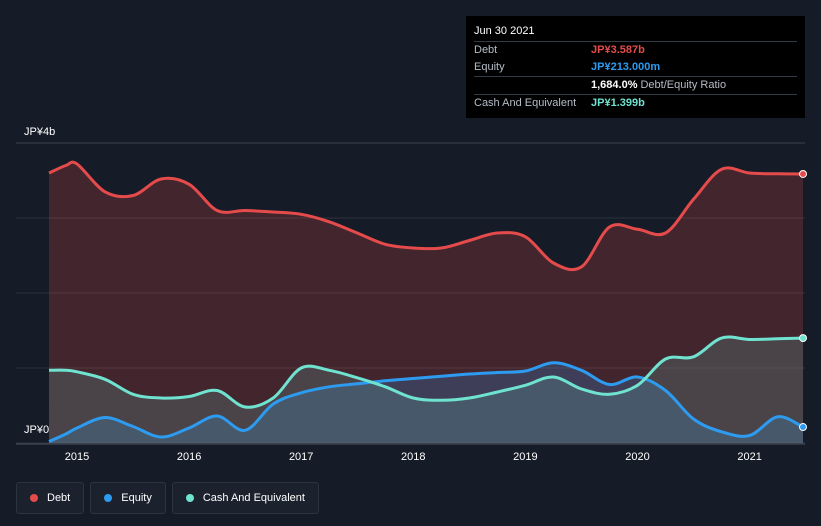 This screenshot has height=526, width=821. I want to click on tooltip-label, so click(532, 85).